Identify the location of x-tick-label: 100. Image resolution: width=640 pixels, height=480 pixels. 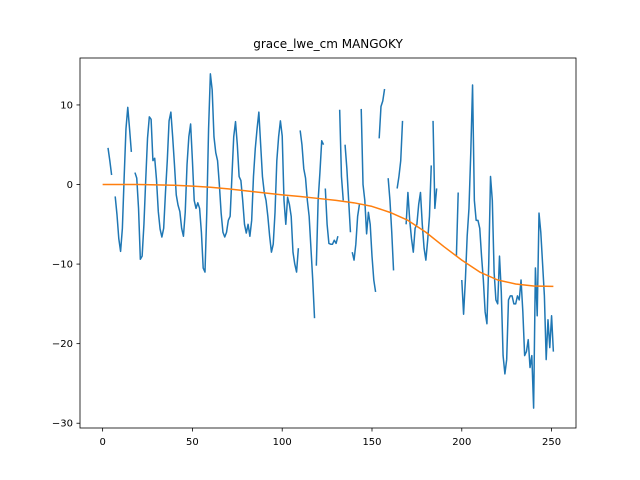
(282, 442).